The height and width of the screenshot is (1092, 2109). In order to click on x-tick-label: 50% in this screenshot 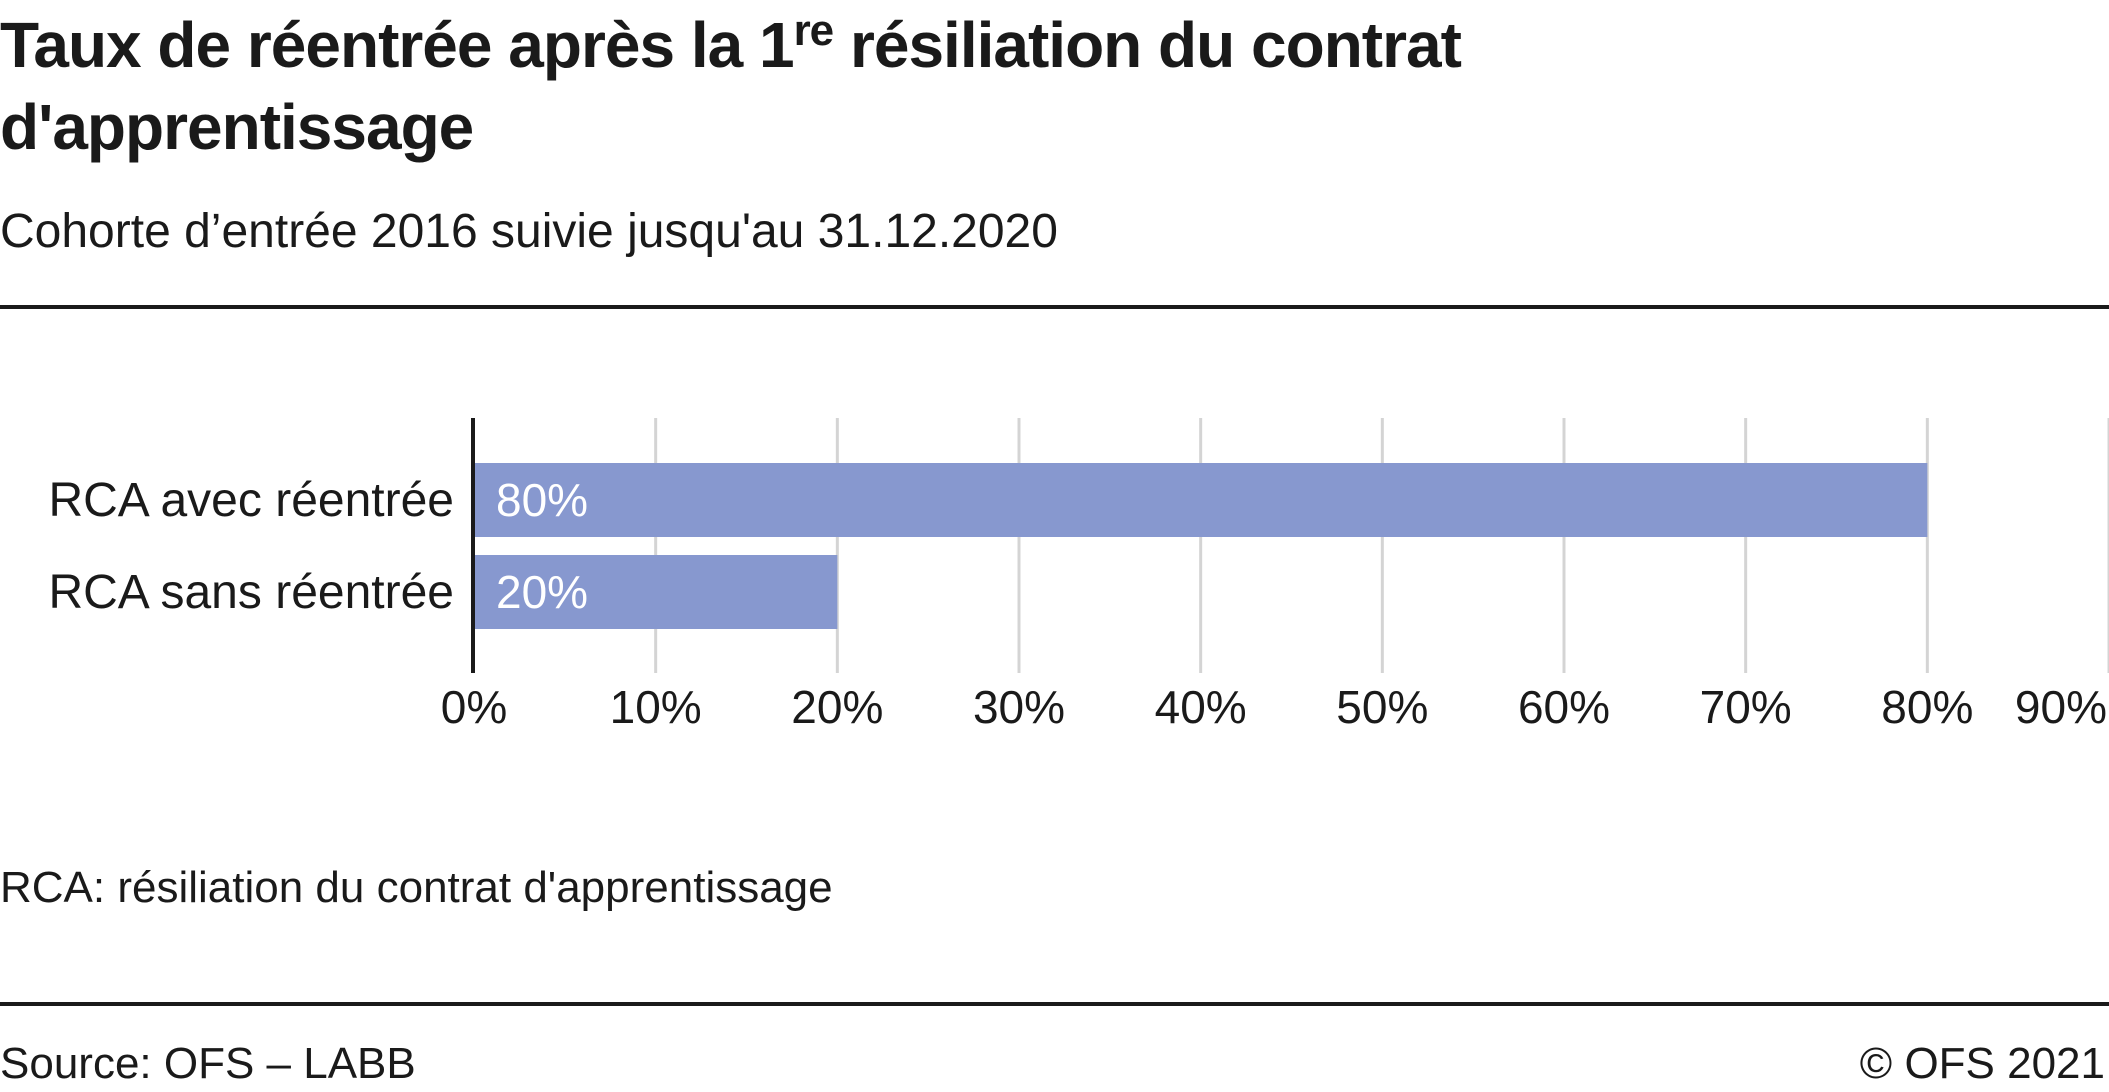, I will do `click(1382, 707)`.